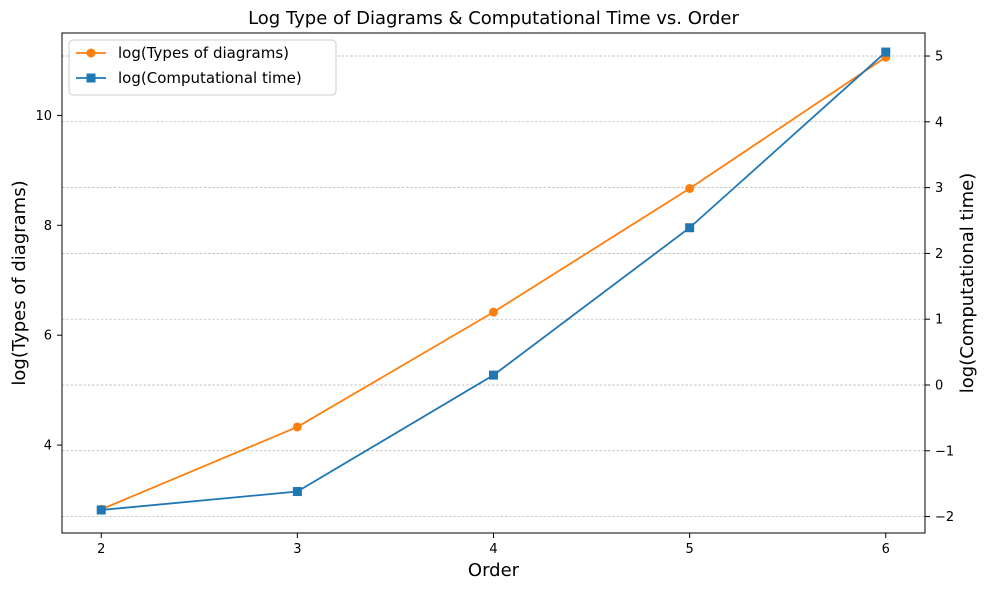 This screenshot has height=590, width=989. Describe the element at coordinates (43, 116) in the screenshot. I see `y-left-tick-label: 10` at that location.